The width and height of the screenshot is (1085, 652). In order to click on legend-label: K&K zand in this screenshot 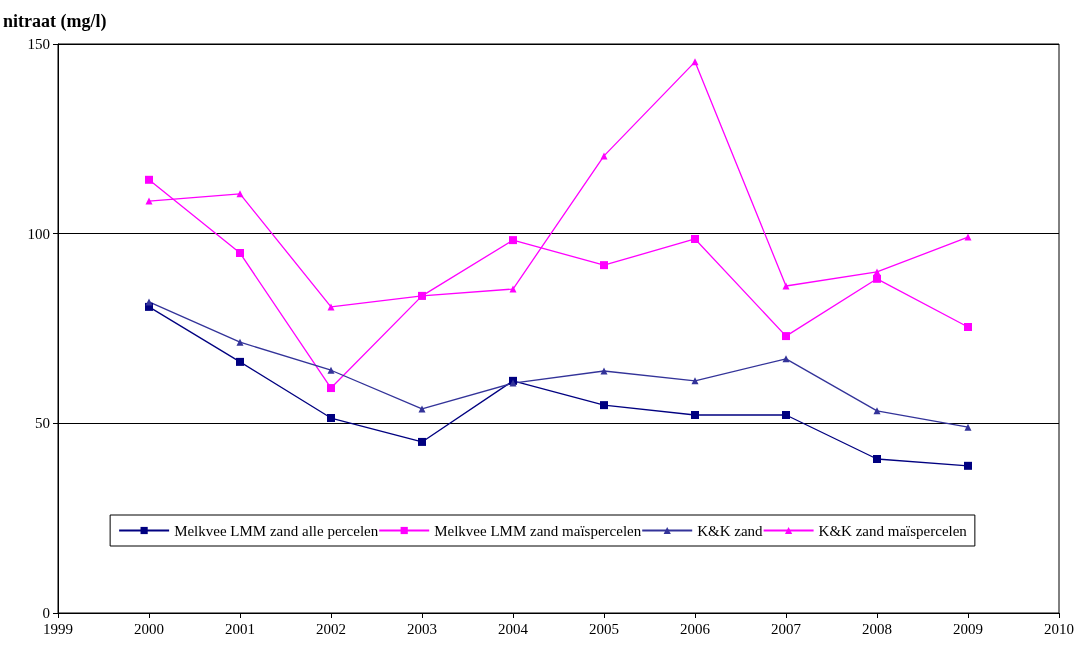, I will do `click(730, 530)`.